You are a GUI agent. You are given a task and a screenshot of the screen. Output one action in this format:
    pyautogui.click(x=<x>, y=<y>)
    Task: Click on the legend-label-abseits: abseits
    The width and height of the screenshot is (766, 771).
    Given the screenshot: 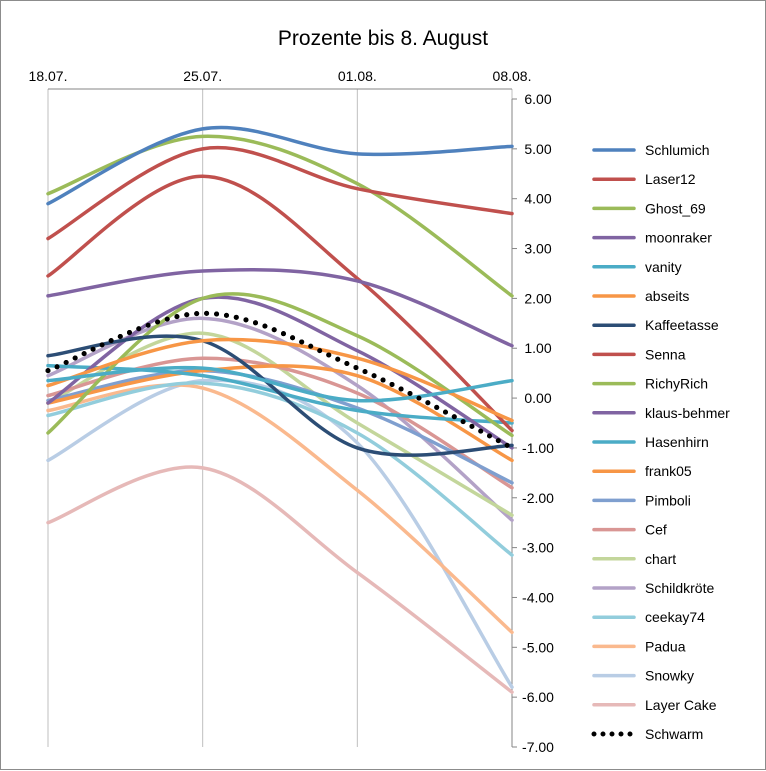 What is the action you would take?
    pyautogui.click(x=667, y=296)
    